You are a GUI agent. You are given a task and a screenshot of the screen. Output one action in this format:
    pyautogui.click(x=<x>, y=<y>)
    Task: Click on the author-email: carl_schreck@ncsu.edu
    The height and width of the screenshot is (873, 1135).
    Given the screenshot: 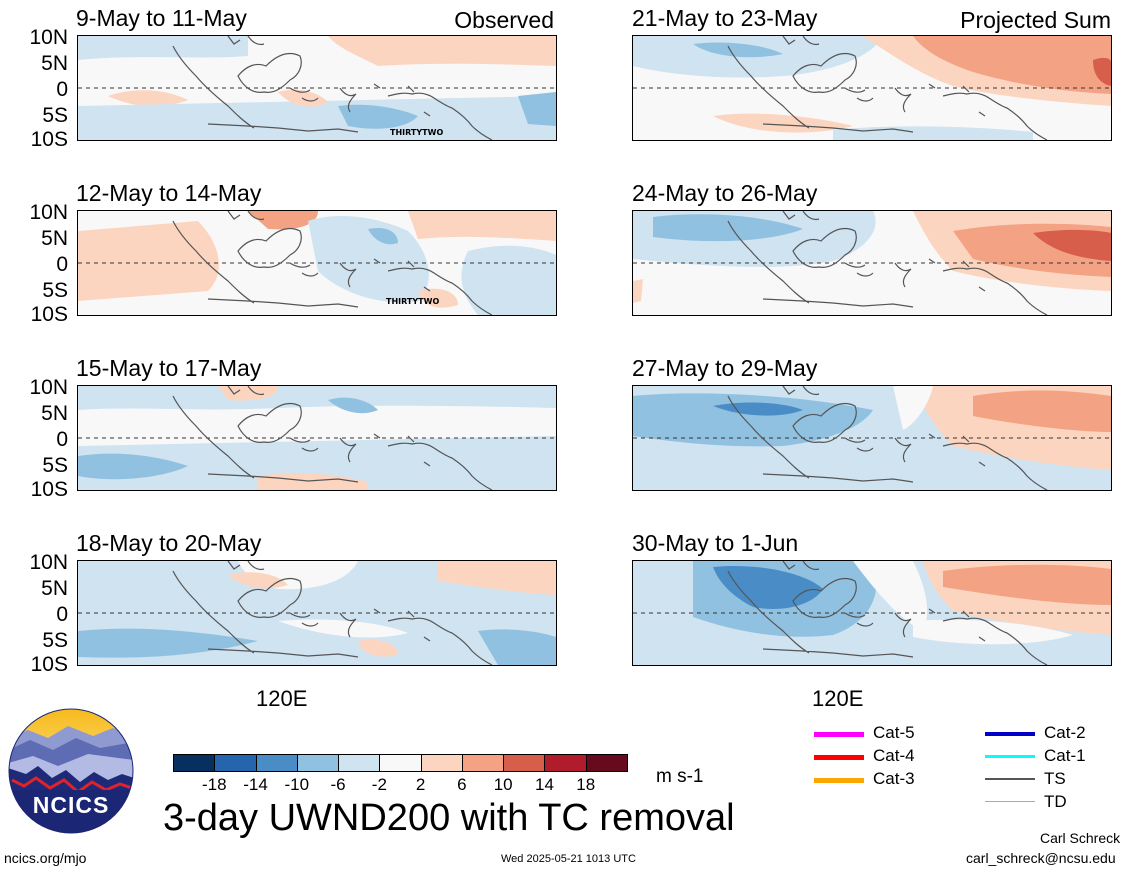 What is the action you would take?
    pyautogui.click(x=1041, y=858)
    